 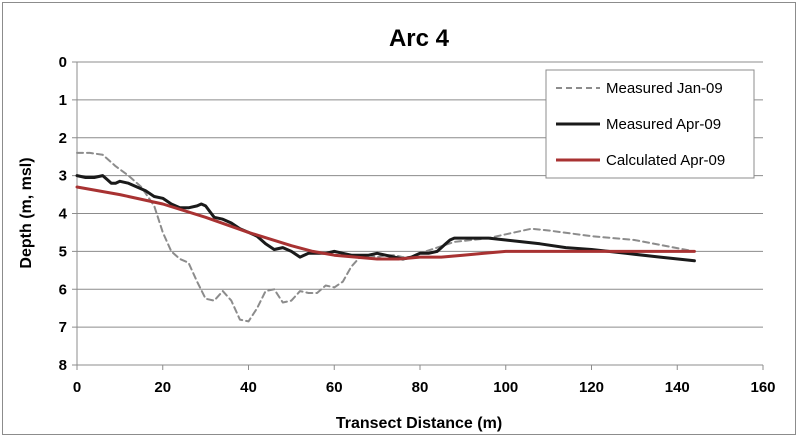 I want to click on x-tick-label-0: 0, so click(x=77, y=387).